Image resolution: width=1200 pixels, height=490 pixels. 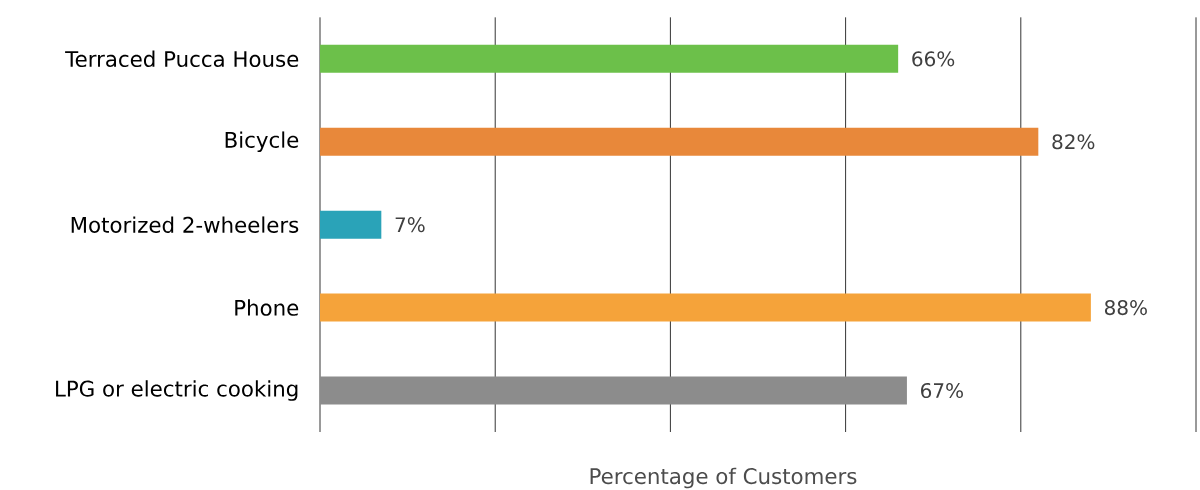 What do you see at coordinates (410, 225) in the screenshot?
I see `data-label: 7%` at bounding box center [410, 225].